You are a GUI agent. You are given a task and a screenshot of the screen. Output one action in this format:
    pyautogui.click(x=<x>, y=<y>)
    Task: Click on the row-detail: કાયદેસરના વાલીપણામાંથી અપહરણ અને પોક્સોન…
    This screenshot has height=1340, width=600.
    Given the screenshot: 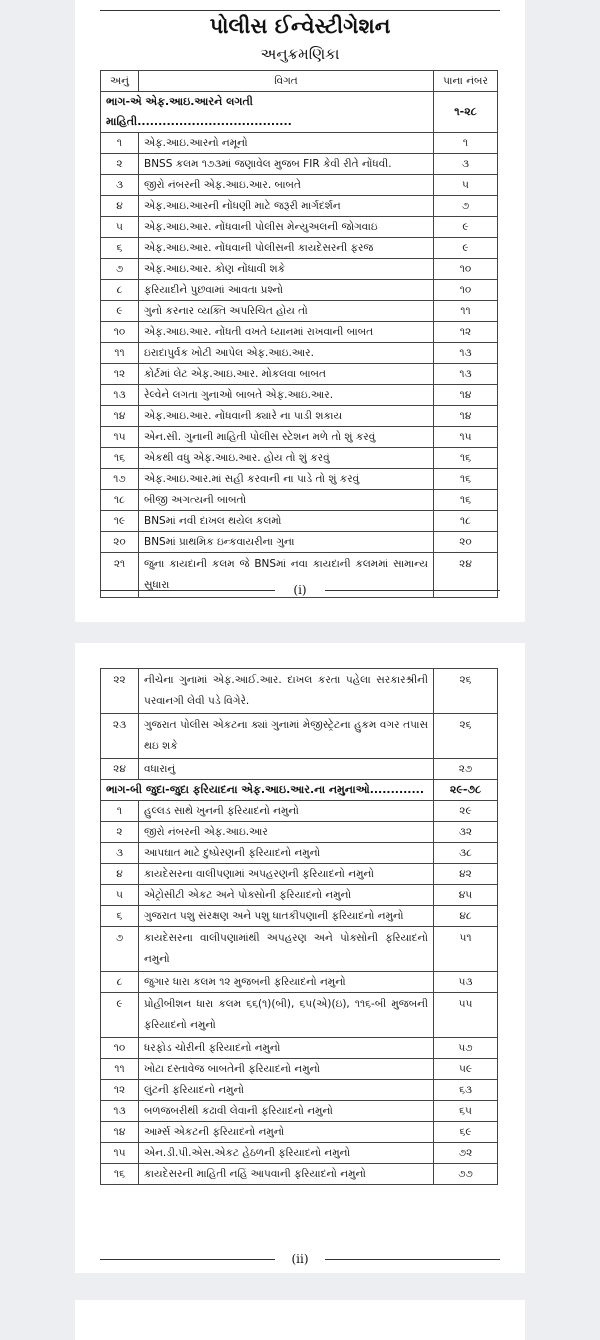 What is the action you would take?
    pyautogui.click(x=286, y=949)
    